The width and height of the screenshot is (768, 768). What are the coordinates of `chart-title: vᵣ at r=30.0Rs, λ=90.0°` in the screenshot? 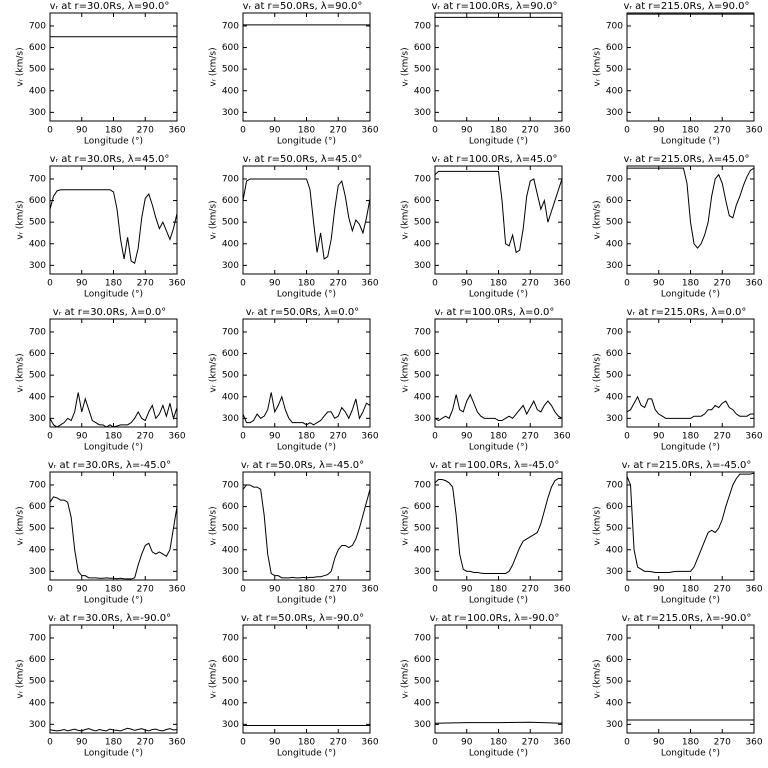 It's located at (110, 6).